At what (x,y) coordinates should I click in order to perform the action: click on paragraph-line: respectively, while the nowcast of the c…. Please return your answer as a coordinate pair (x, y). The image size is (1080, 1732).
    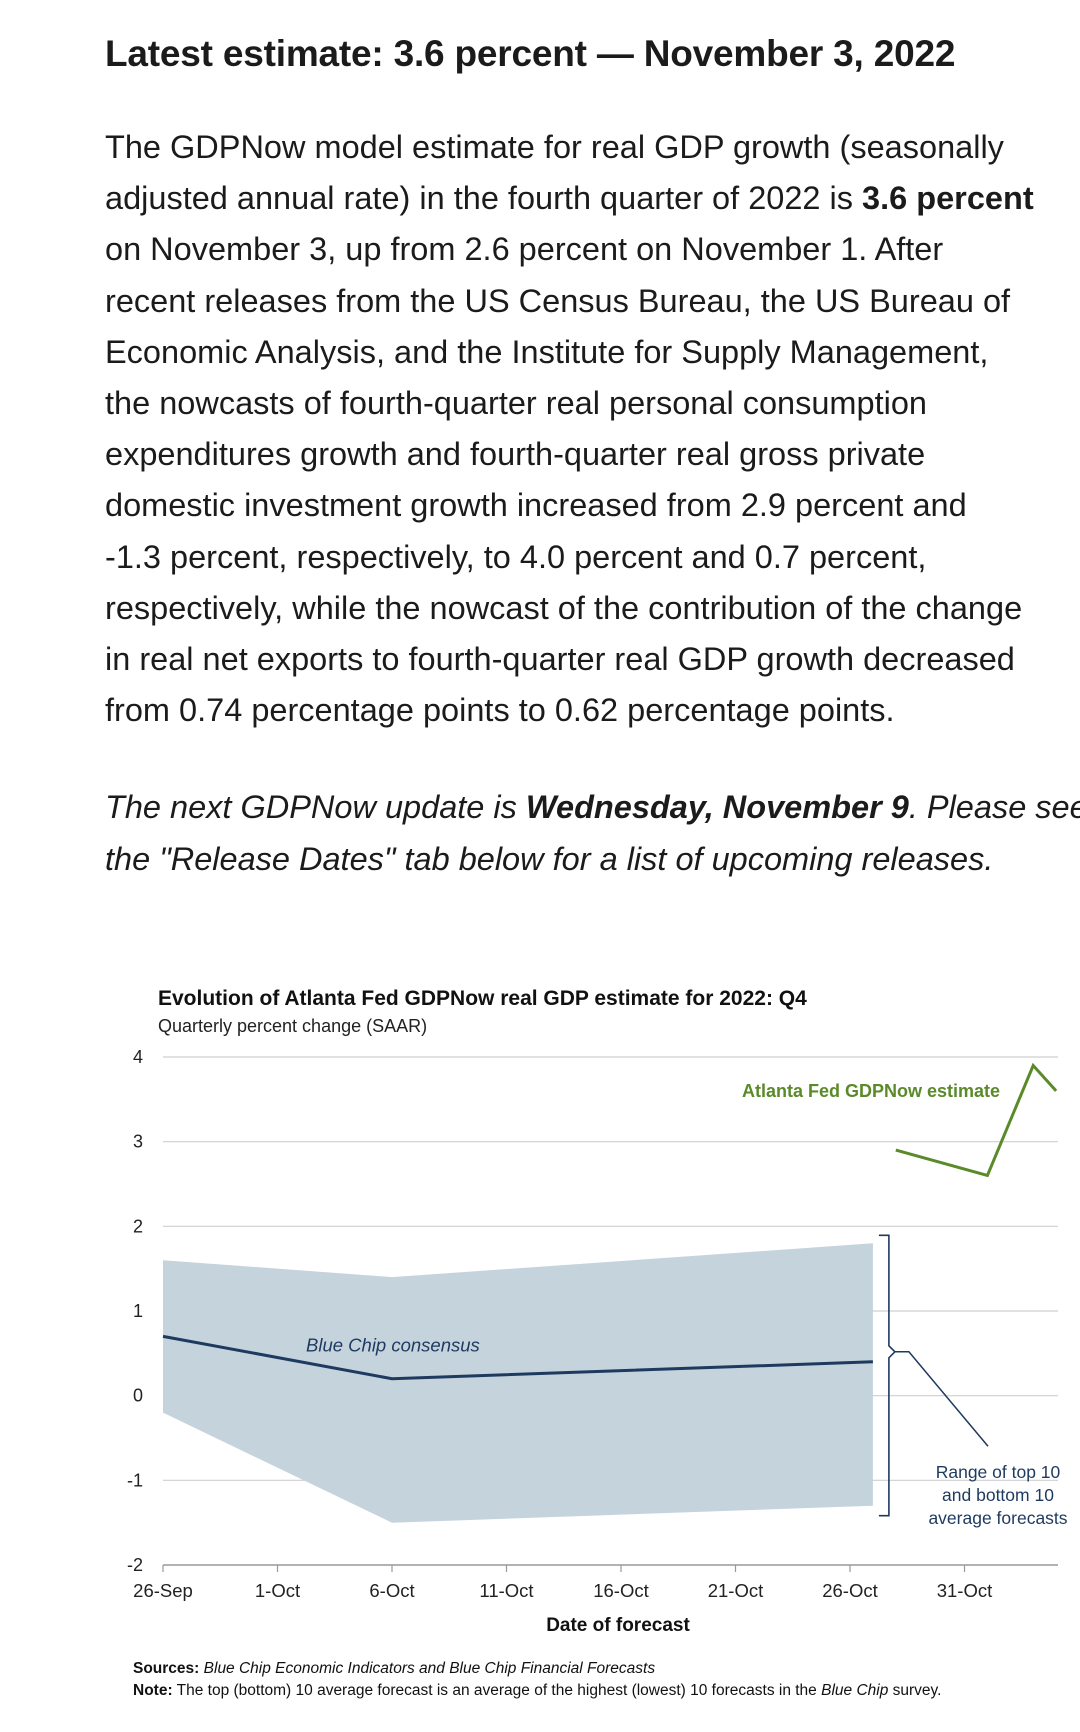
    Looking at the image, I should click on (564, 607).